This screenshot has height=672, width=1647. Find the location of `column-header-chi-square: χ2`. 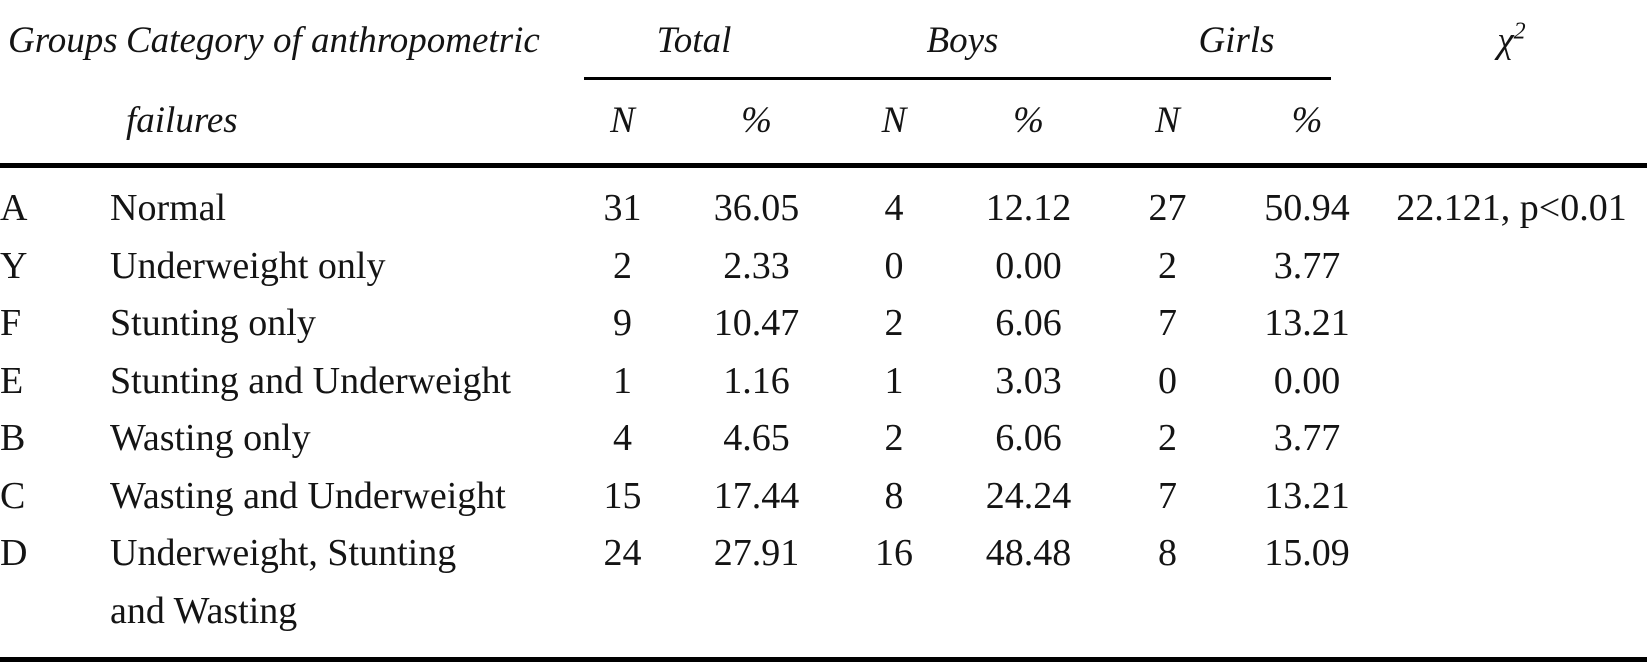

column-header-chi-square: χ2 is located at coordinates (1511, 41).